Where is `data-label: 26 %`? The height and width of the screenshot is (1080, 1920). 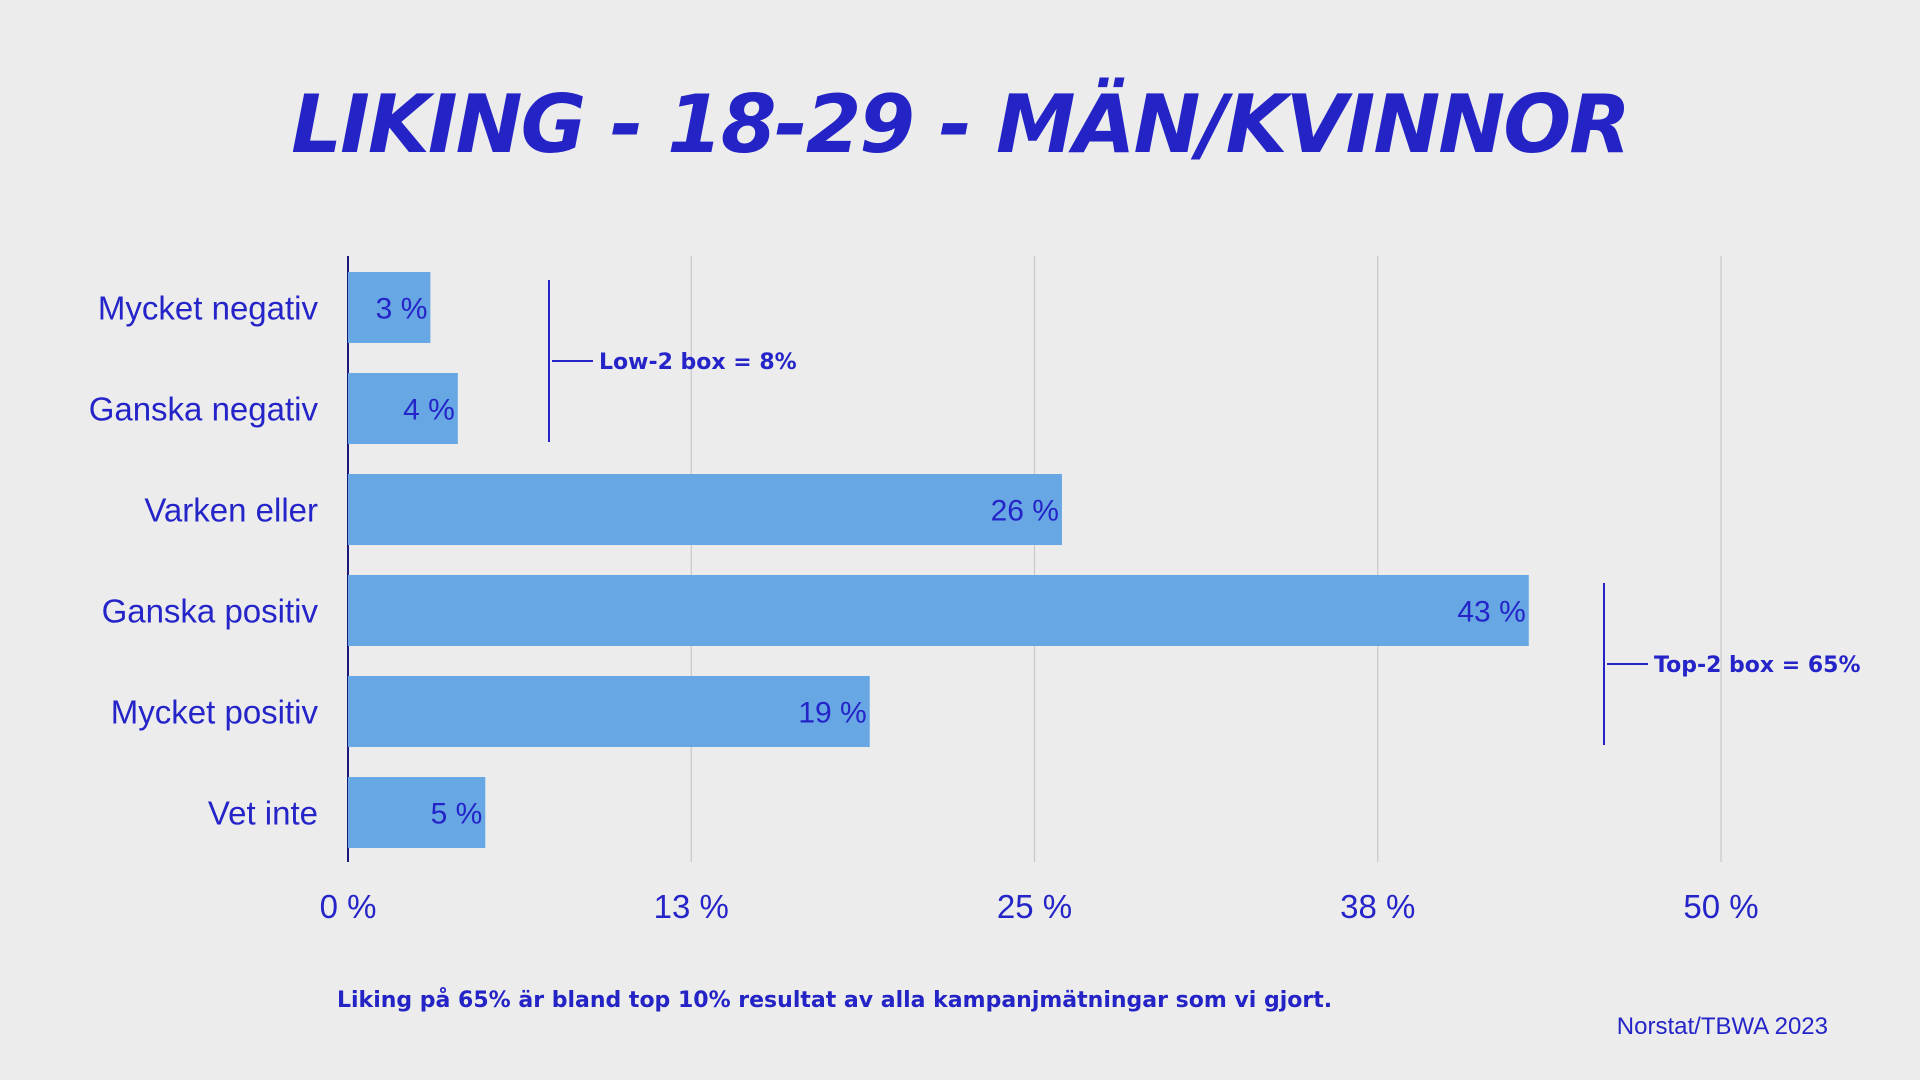
data-label: 26 % is located at coordinates (1025, 511).